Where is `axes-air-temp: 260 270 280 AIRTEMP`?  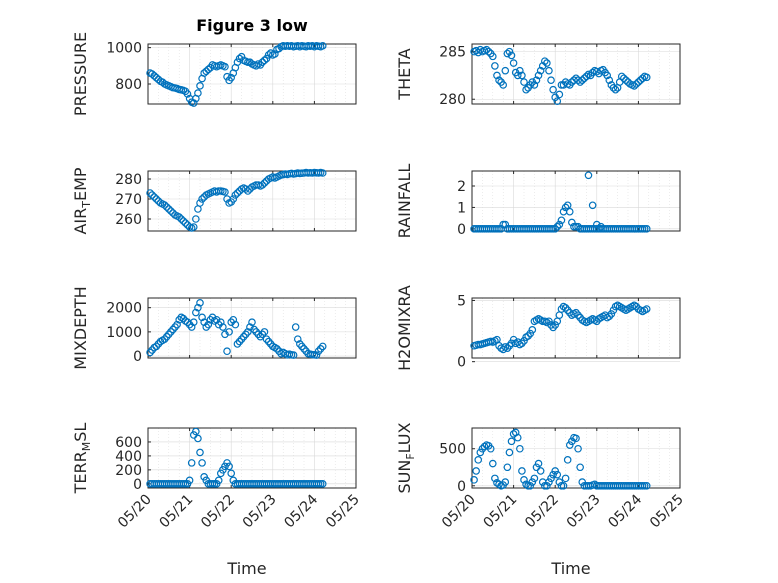 axes-air-temp: 260 270 280 AIRTEMP is located at coordinates (214, 201).